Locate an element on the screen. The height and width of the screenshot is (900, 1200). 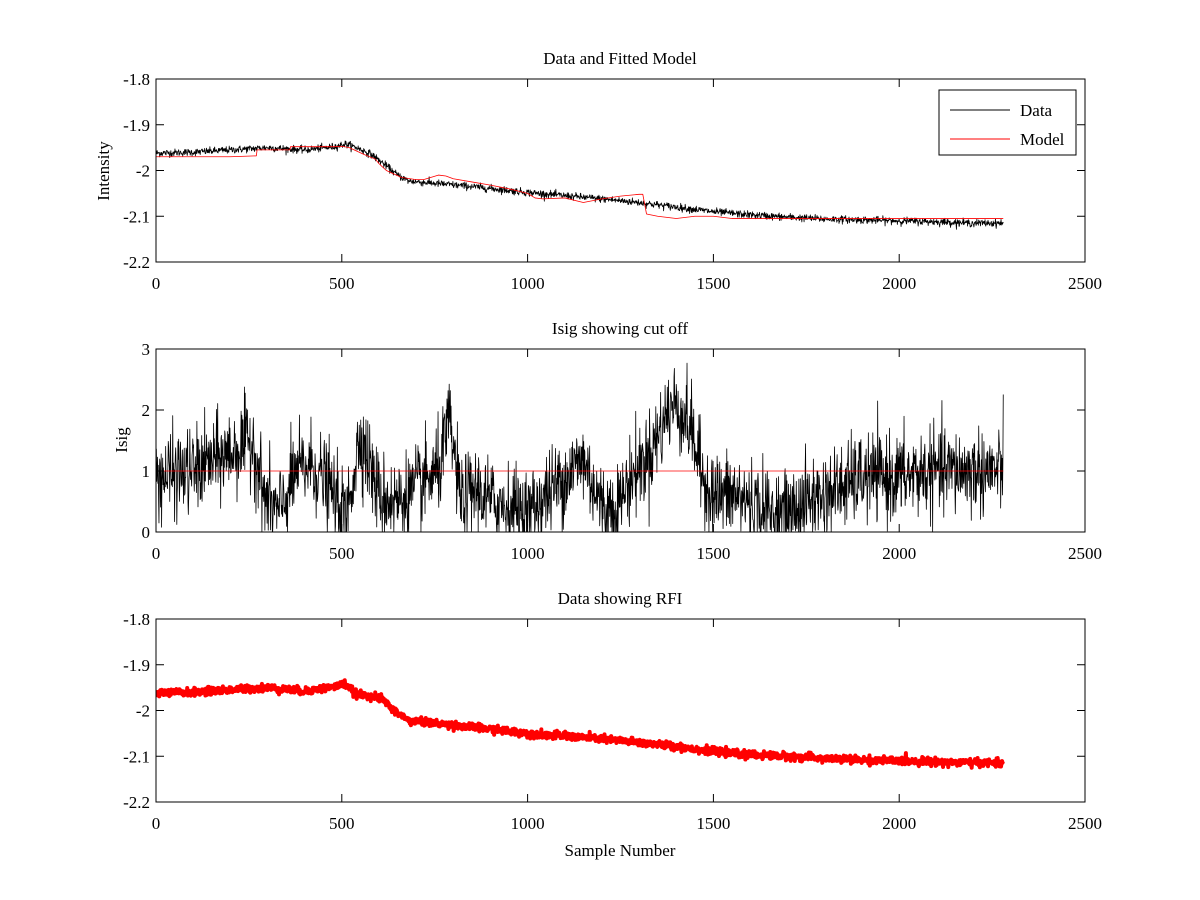
x-axis-label: Sample Number is located at coordinates (620, 850).